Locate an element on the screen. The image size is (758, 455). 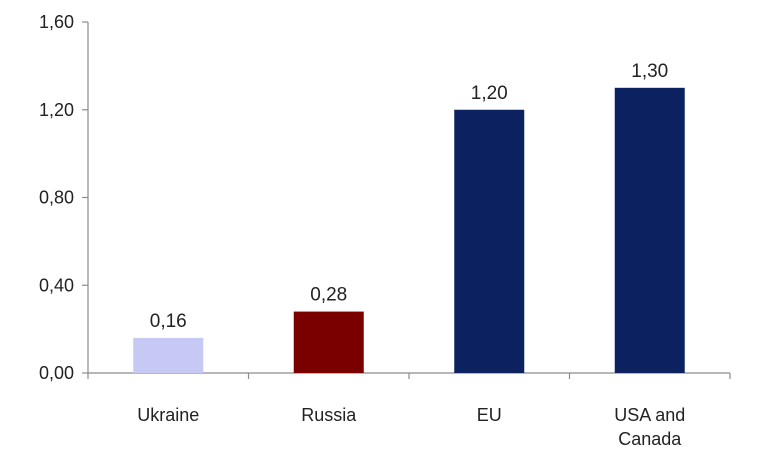
category-label: Ukraine is located at coordinates (168, 415).